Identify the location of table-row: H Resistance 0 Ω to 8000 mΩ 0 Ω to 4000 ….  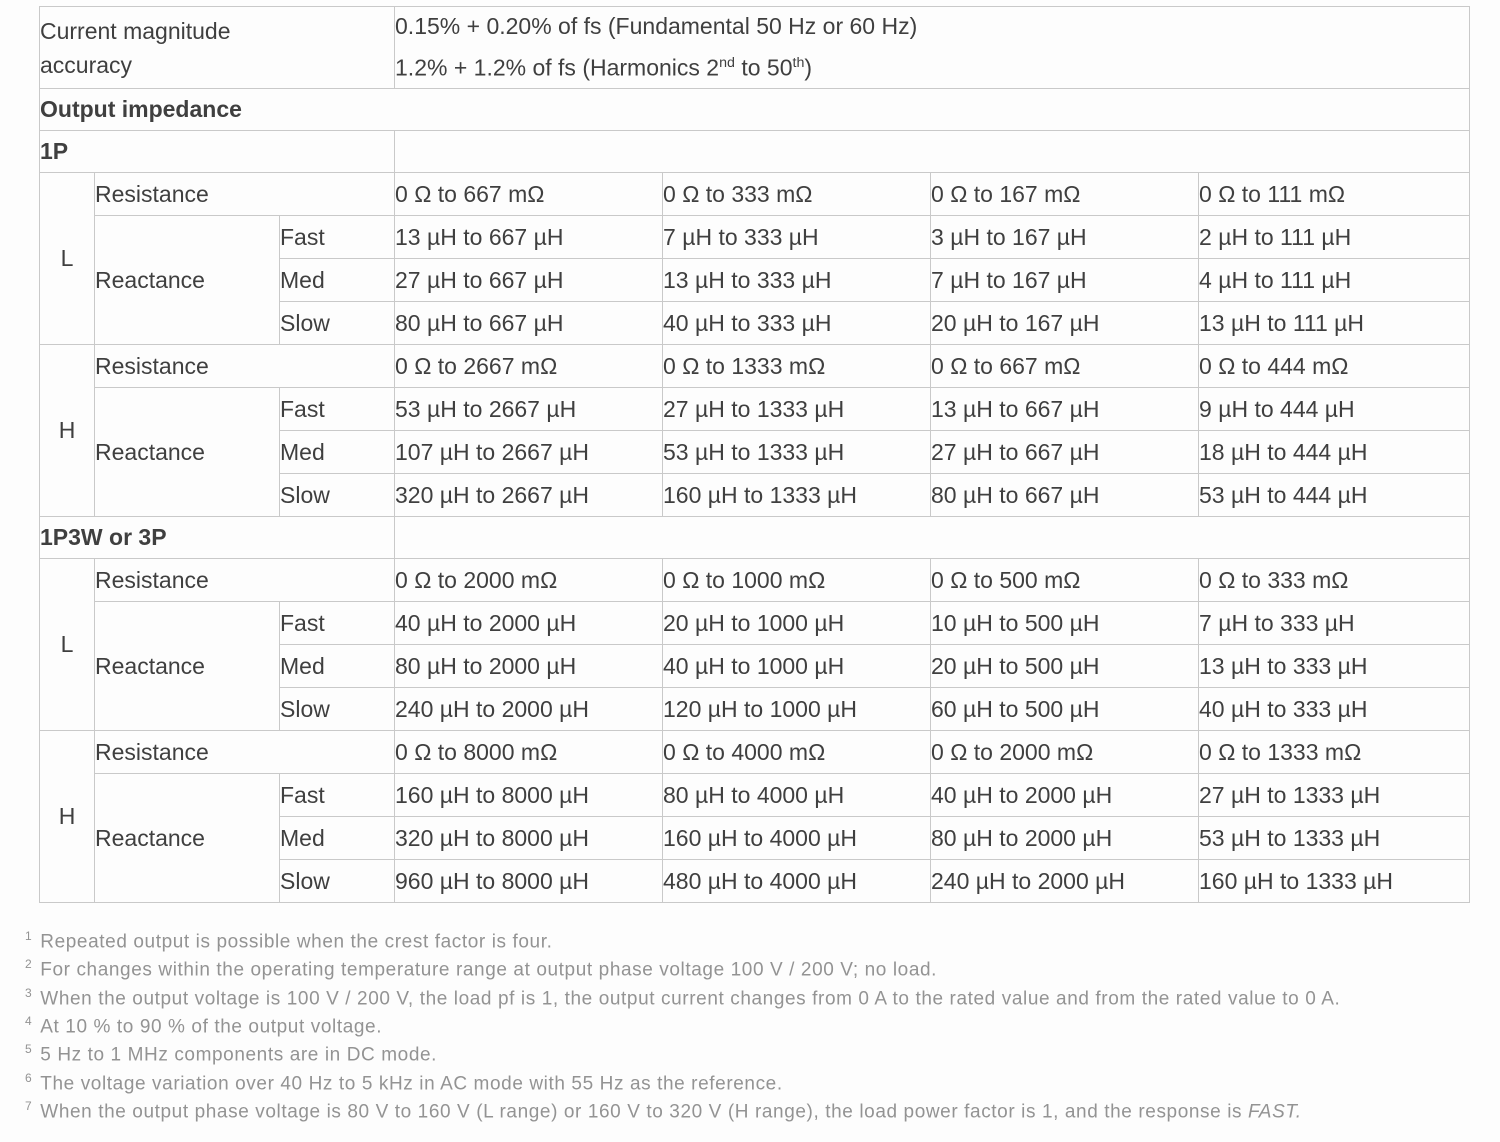
(755, 816).